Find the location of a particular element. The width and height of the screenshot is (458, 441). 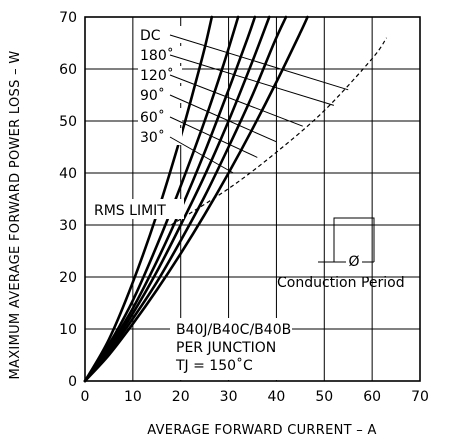

device-annotation: B40J/B40C/B40B PER JUNCTION TJ = 150˚C is located at coordinates (231, 349).